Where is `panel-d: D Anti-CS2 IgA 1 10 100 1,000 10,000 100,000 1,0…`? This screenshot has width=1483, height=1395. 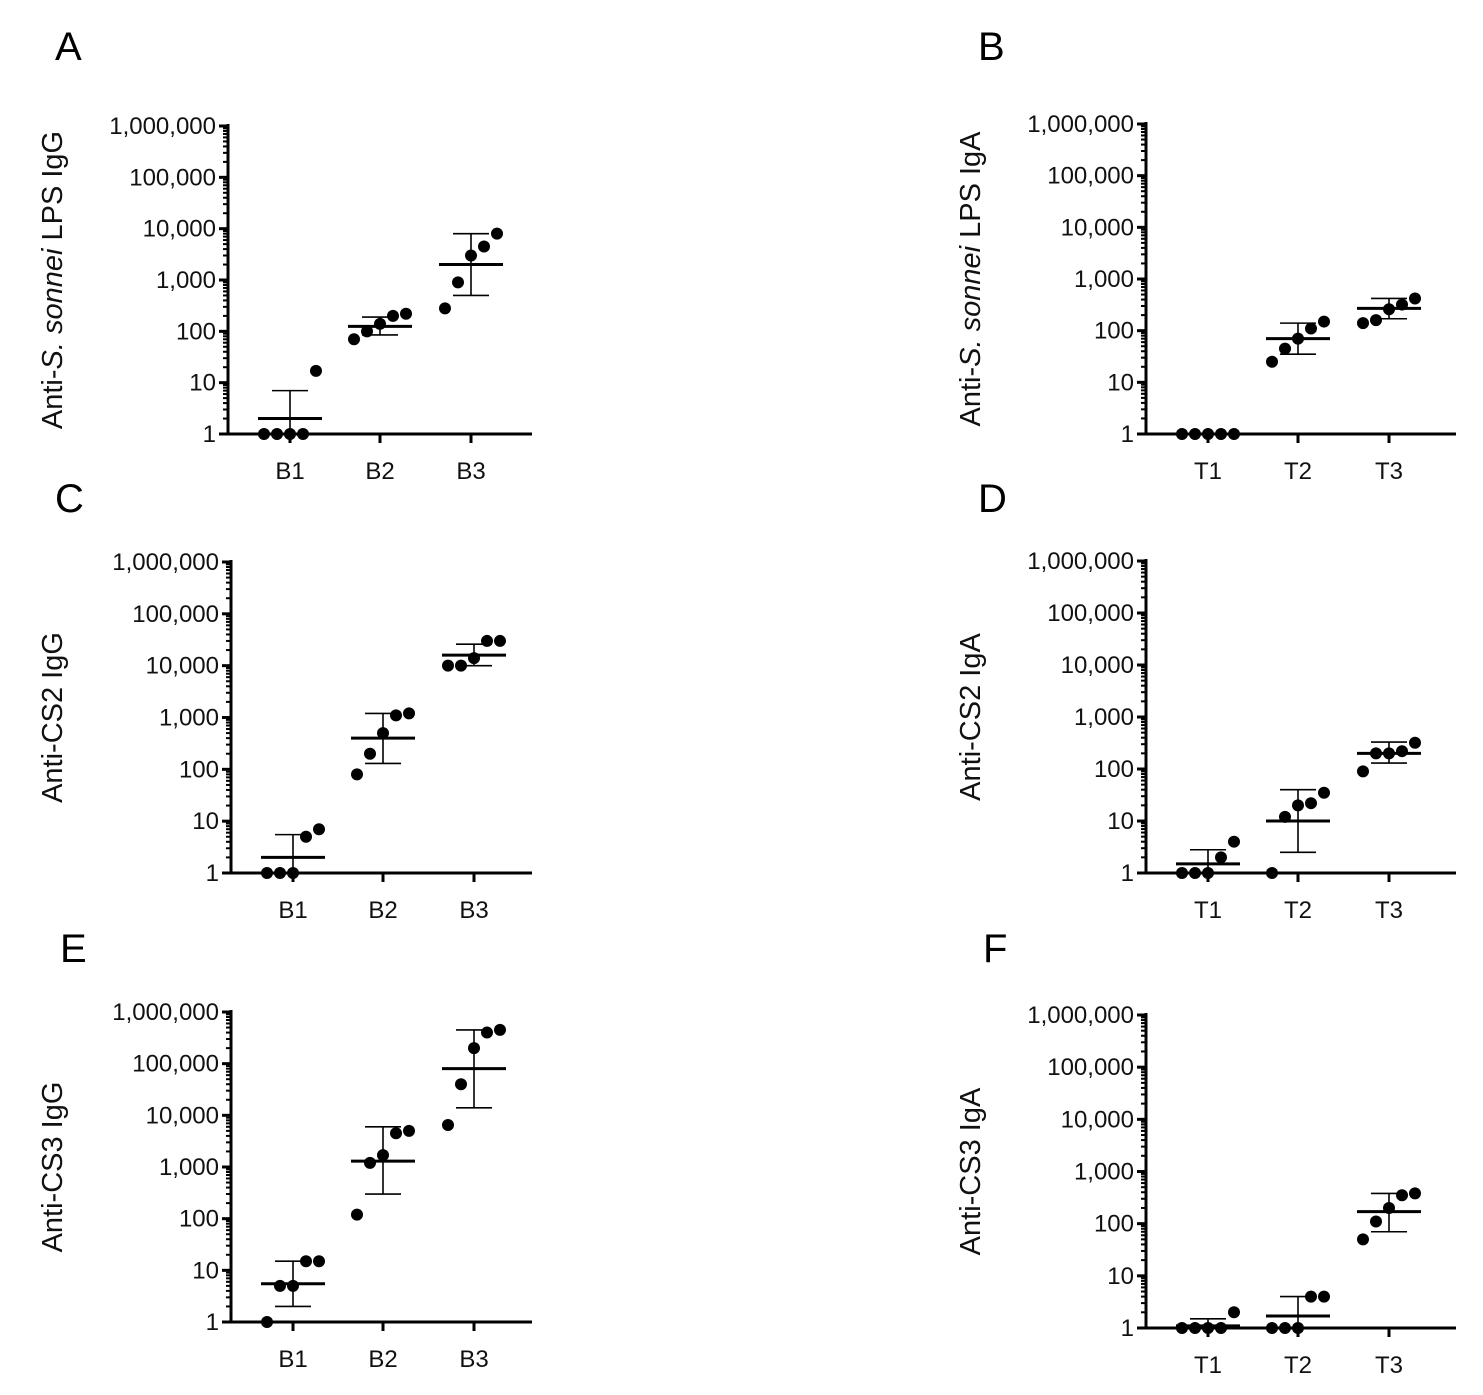
panel-d: D Anti-CS2 IgA 1 10 100 1,000 10,000 100,000 1,0… is located at coordinates (1205, 700).